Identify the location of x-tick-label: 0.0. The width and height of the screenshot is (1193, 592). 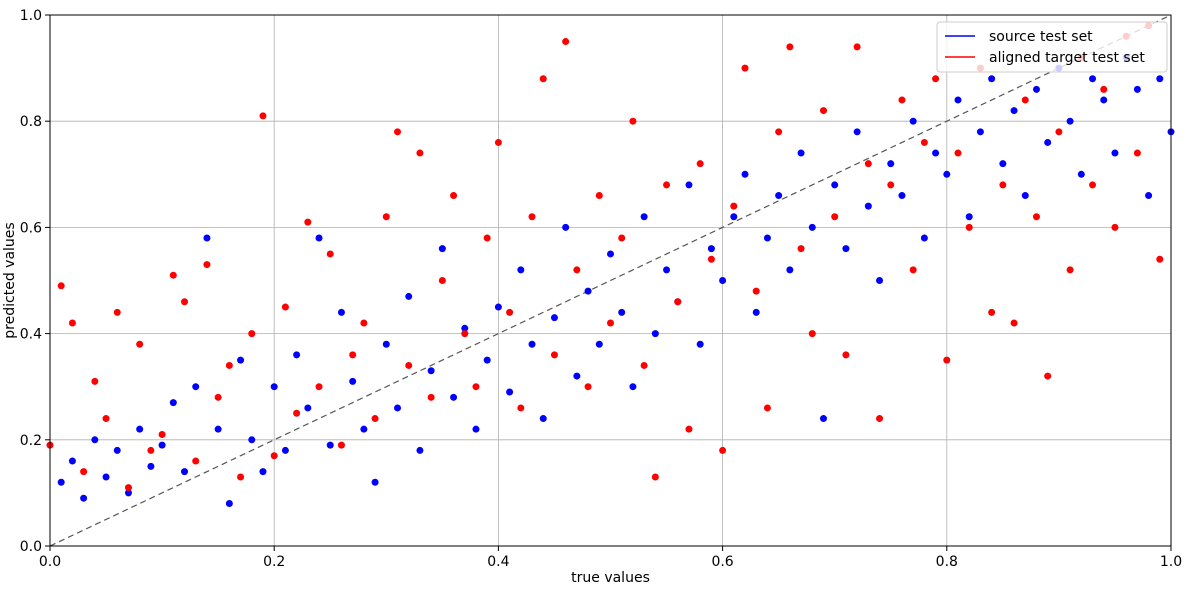
(50, 562).